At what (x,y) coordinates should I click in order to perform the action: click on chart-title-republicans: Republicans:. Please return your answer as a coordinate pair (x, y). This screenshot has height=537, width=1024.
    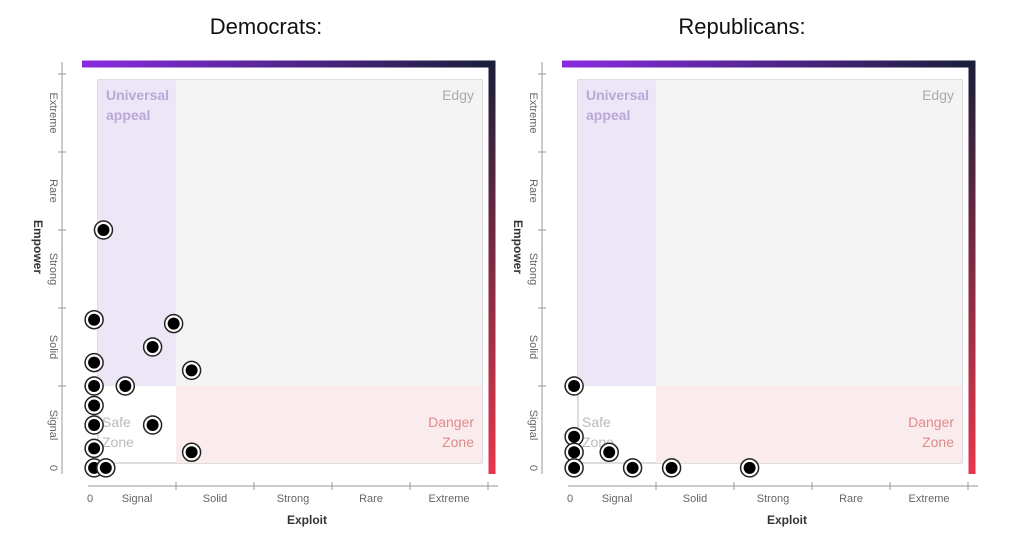
    Looking at the image, I should click on (742, 26).